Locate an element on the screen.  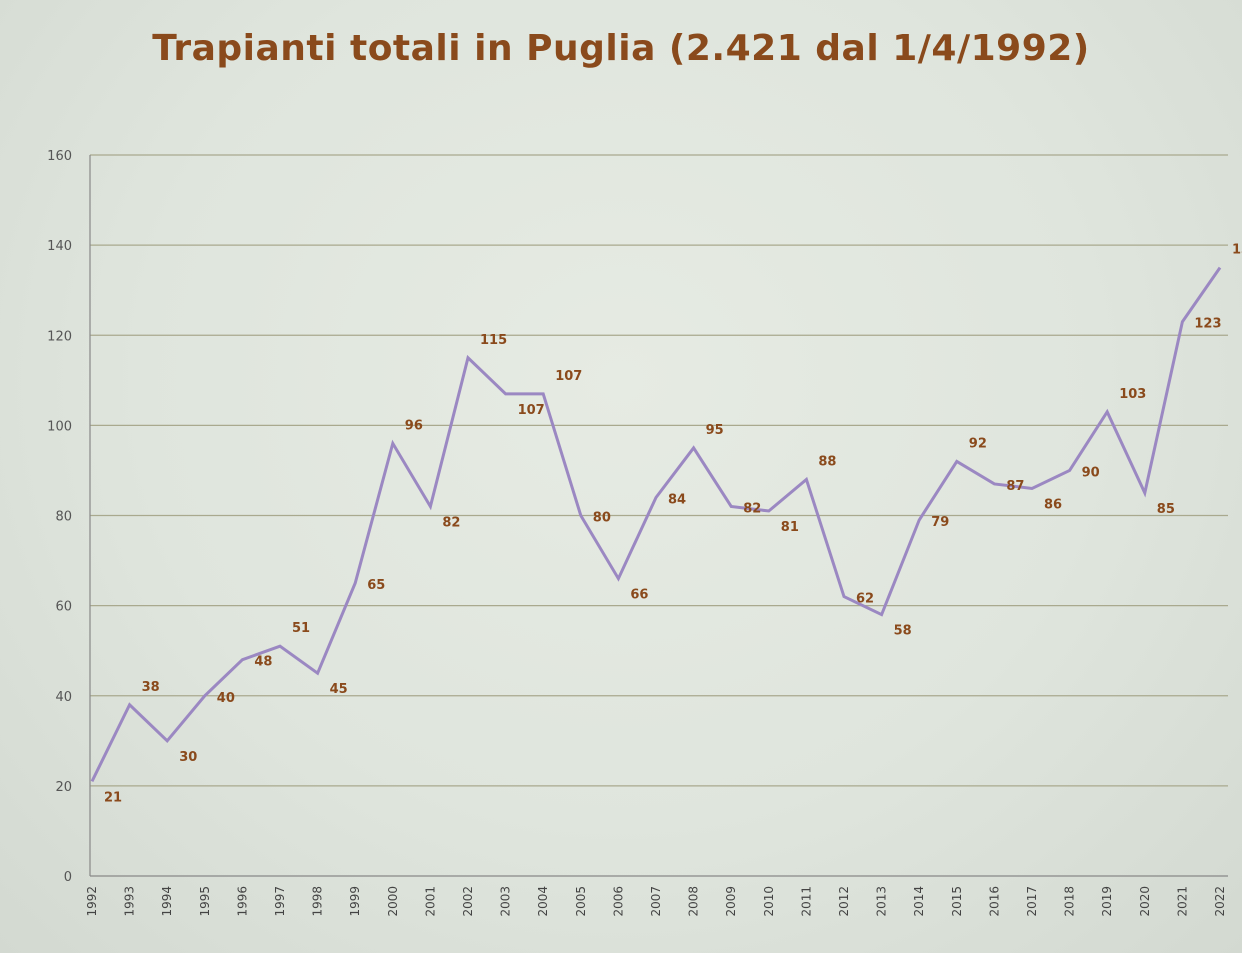
data-label: 87 is located at coordinates (1015, 486).